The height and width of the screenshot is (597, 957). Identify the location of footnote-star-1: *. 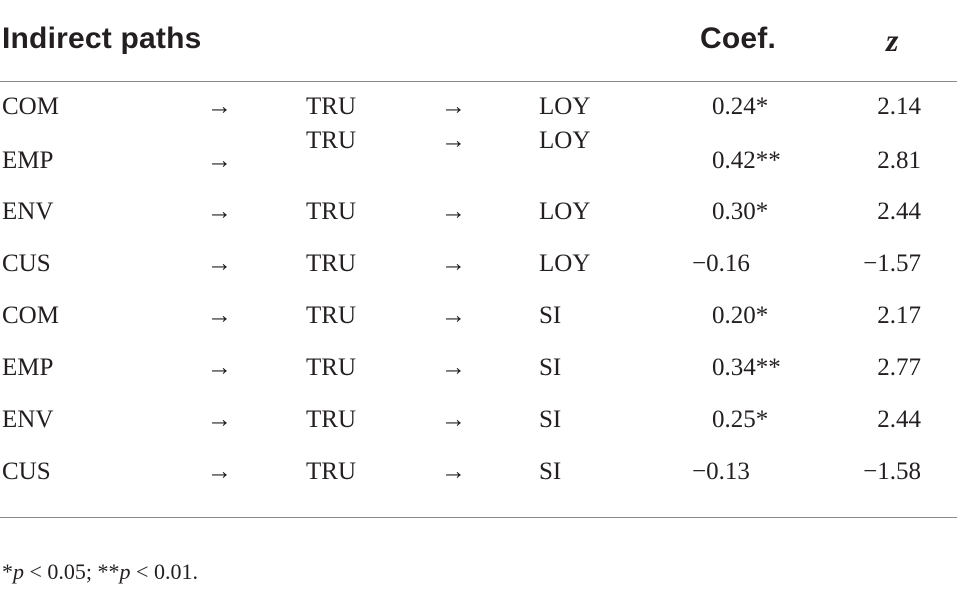
(7, 571).